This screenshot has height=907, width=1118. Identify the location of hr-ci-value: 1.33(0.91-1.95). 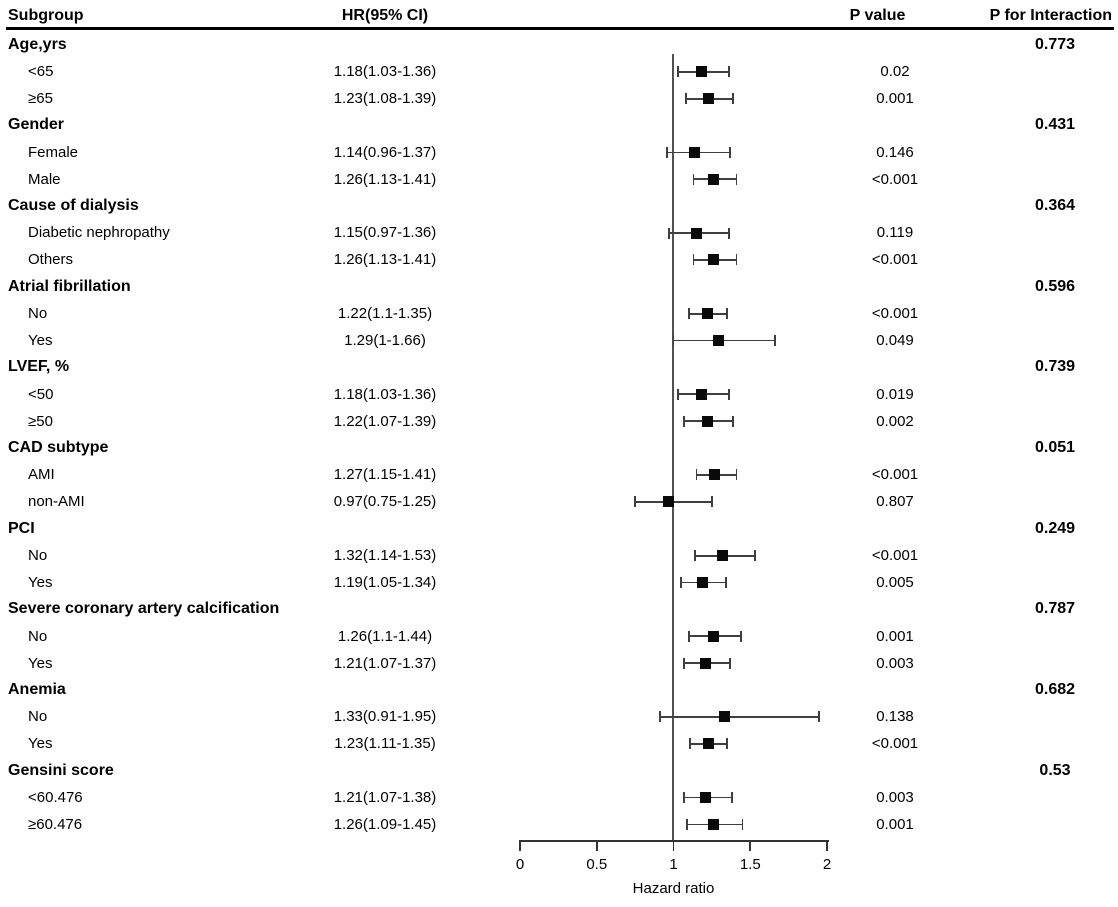
(385, 717).